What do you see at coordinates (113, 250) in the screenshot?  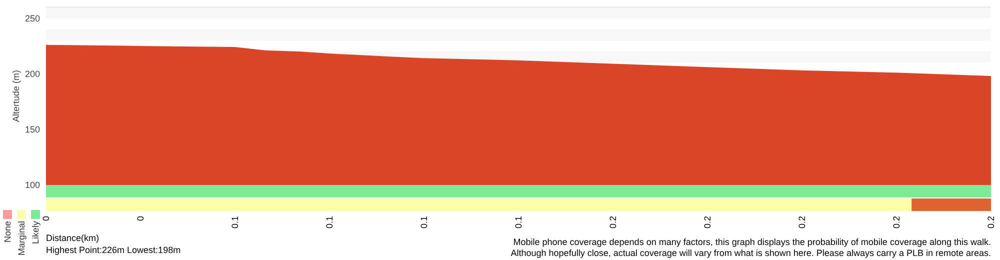 I see `text: Highest Point:226m Lowest:198m` at bounding box center [113, 250].